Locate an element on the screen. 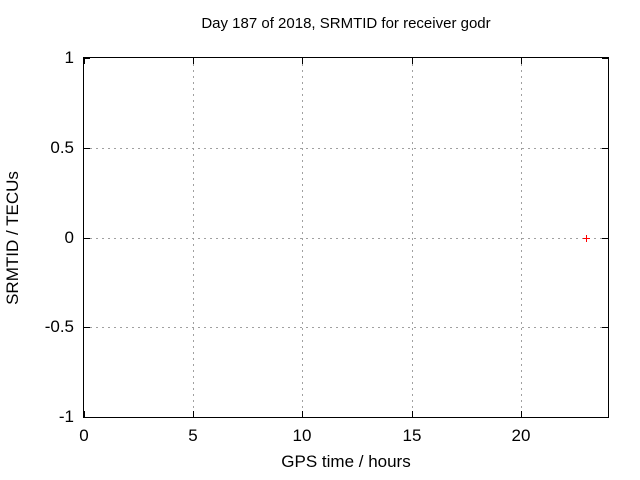  x-tick-label: 20 is located at coordinates (521, 435).